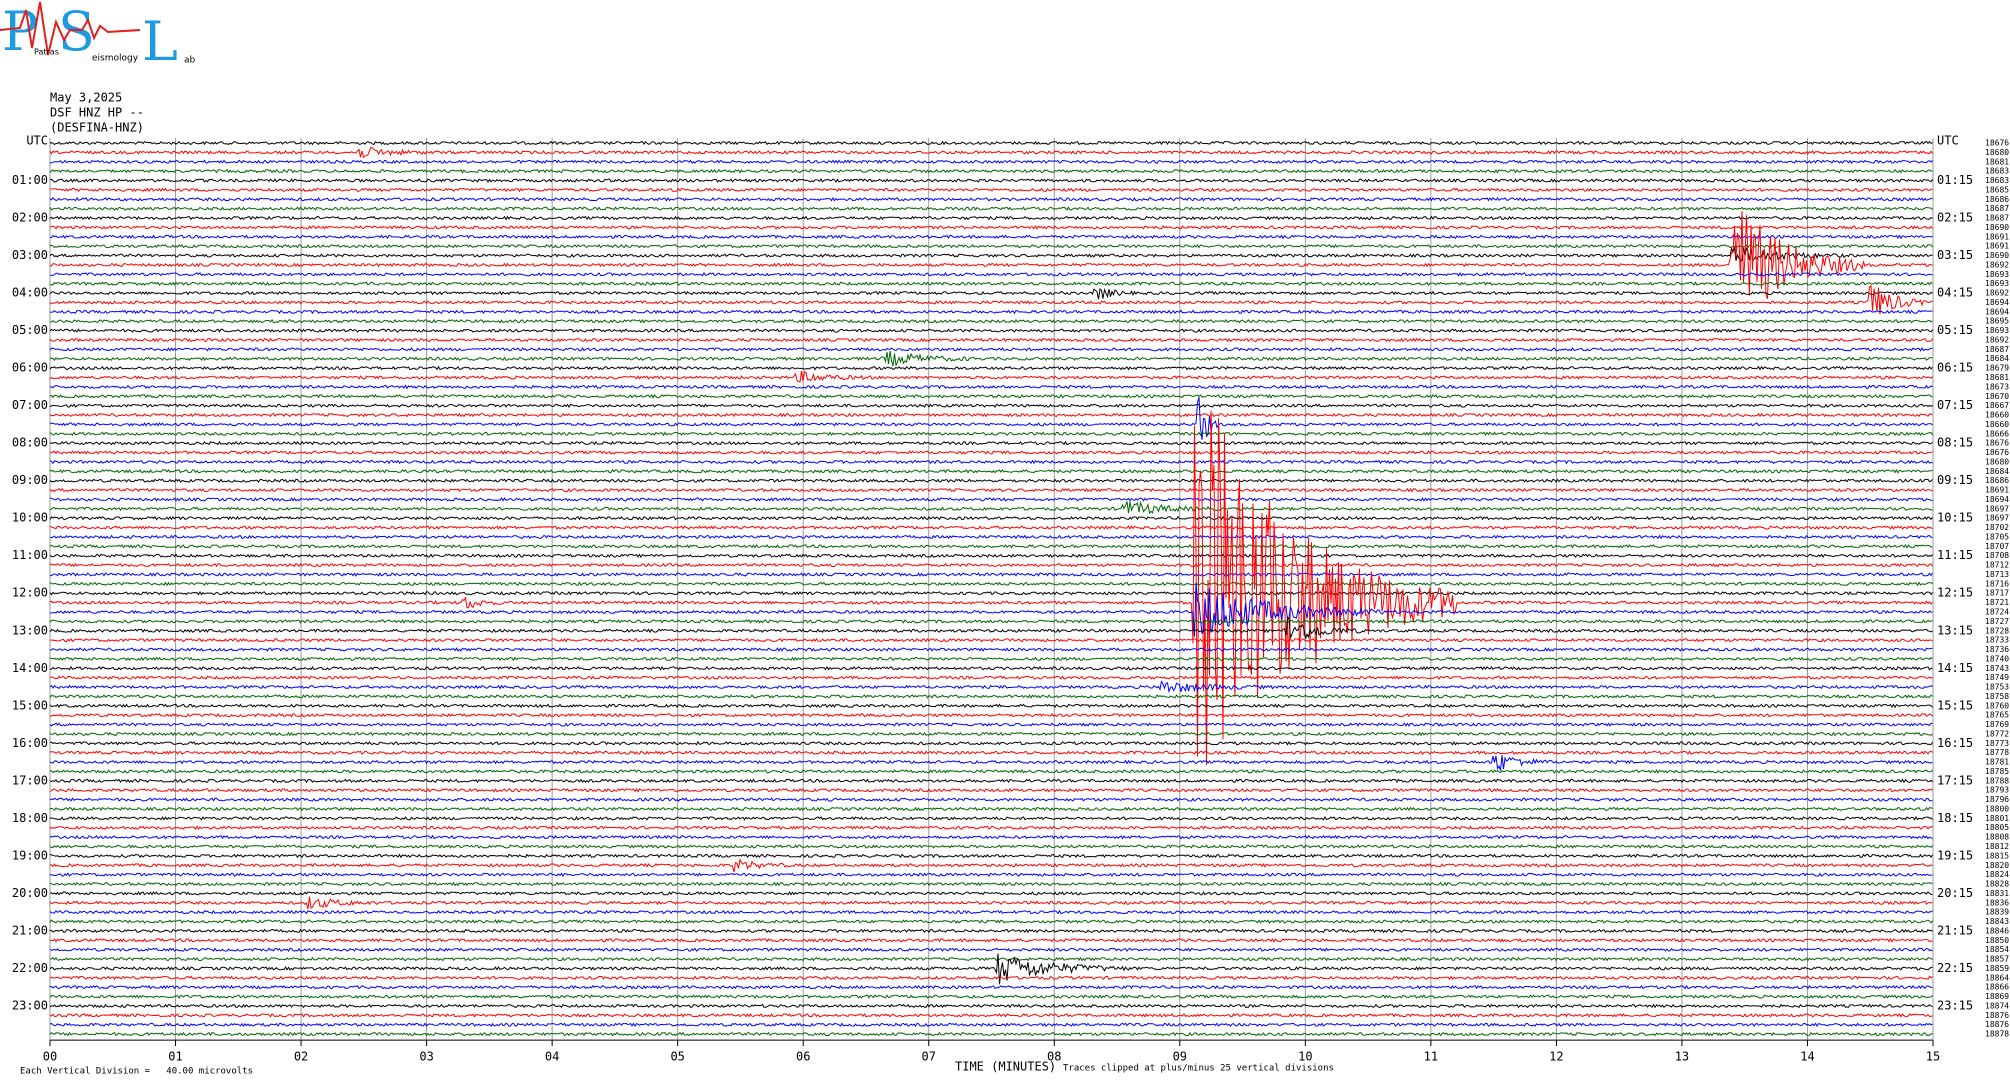  Describe the element at coordinates (1305, 1057) in the screenshot. I see `x-tick-label: 10` at that location.